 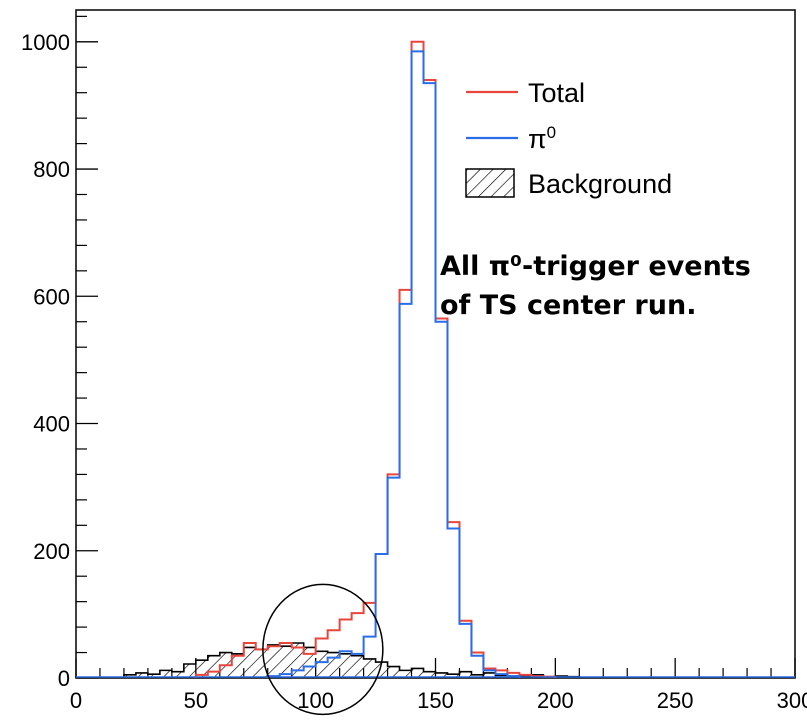 I want to click on annotation-line-1: All π⁰-trigger events, so click(x=595, y=266).